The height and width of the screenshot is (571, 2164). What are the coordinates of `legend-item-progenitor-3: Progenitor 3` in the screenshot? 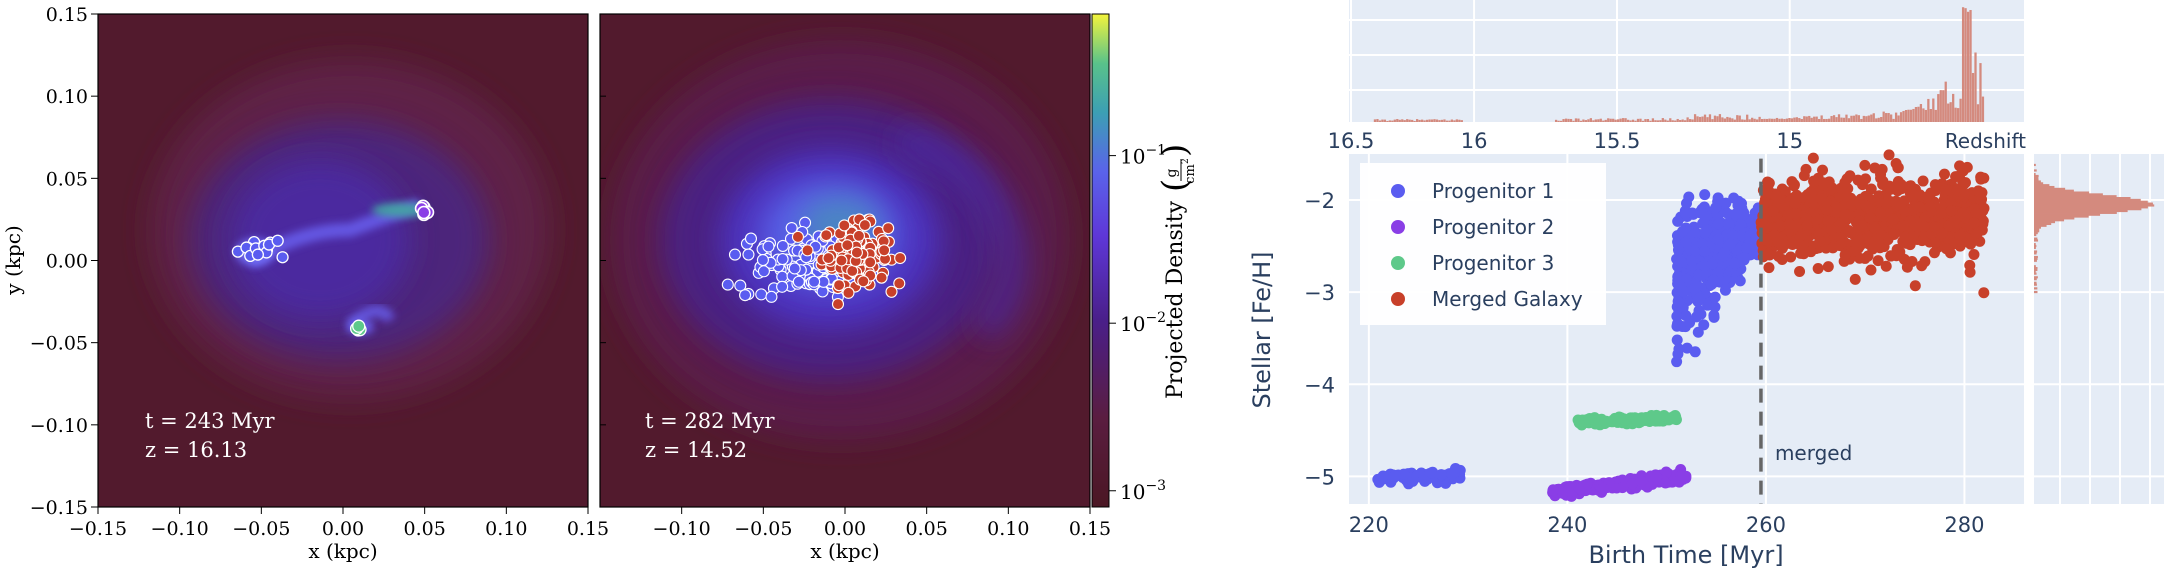 It's located at (1472, 263).